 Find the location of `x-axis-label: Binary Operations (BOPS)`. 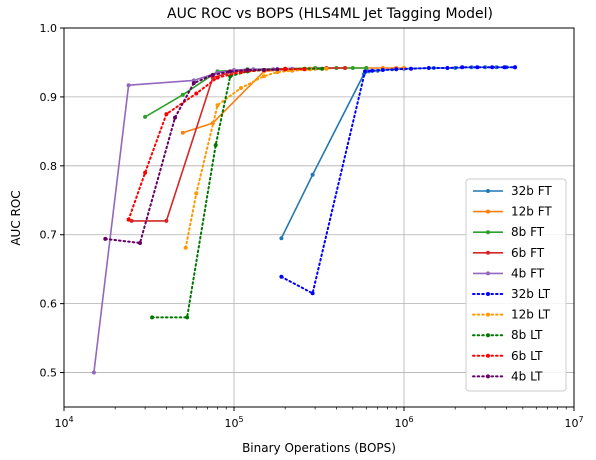

x-axis-label: Binary Operations (BOPS) is located at coordinates (319, 448).